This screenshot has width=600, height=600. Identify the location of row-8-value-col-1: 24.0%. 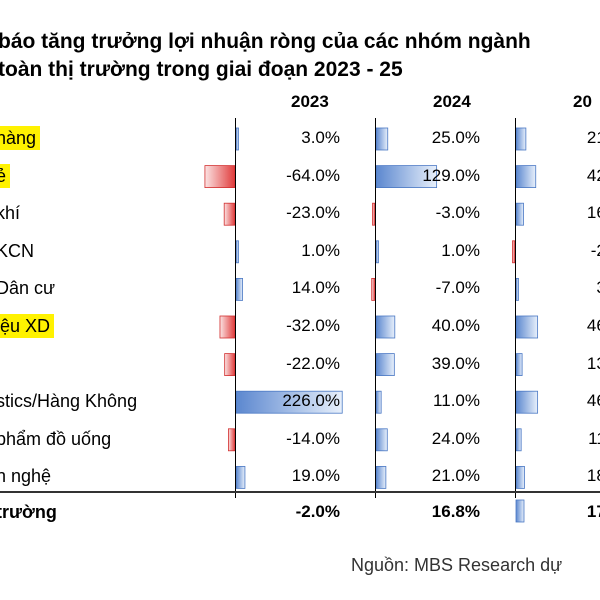
(455, 438).